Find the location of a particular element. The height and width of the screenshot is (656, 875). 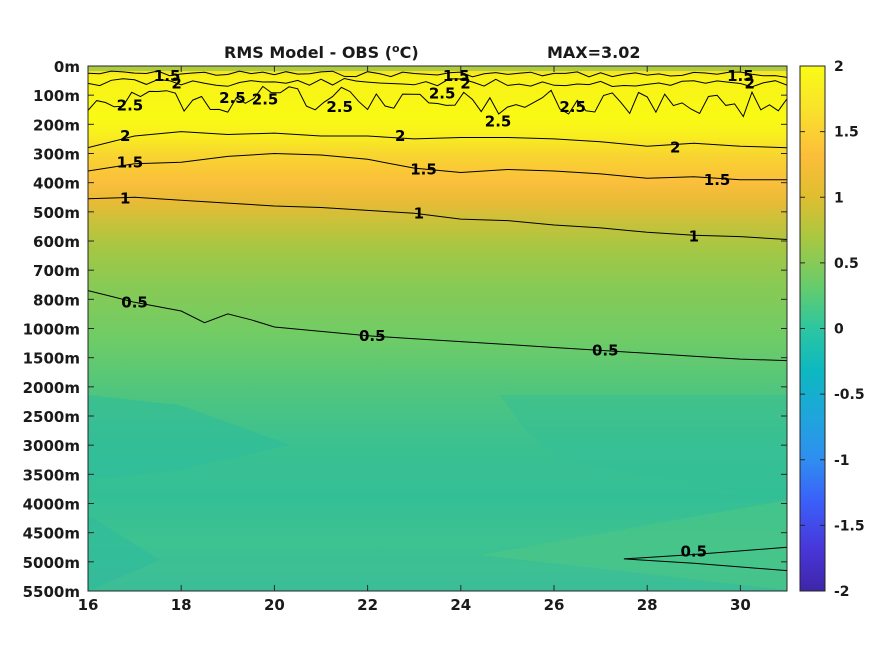

y-tick-label: 2000m is located at coordinates (51, 388).